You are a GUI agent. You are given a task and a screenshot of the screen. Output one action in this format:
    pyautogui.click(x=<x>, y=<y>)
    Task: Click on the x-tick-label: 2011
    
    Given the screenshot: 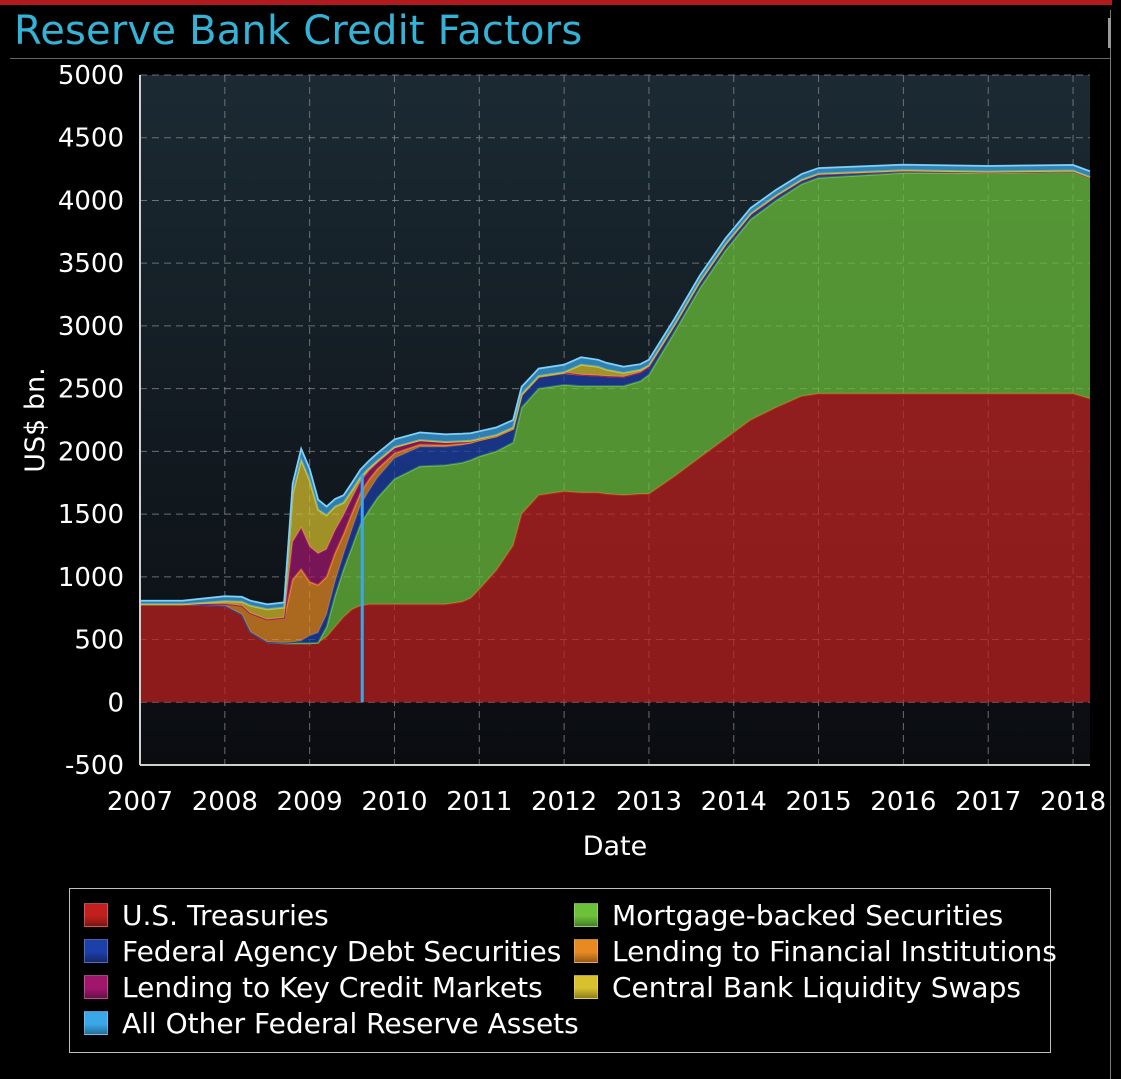 What is the action you would take?
    pyautogui.click(x=479, y=802)
    